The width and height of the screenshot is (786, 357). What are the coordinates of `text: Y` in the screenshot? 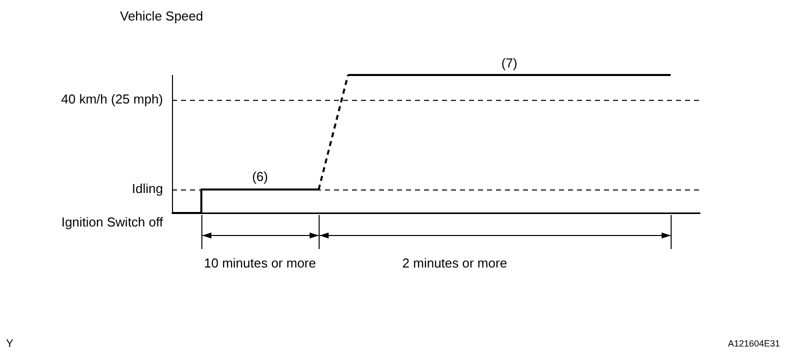 It's located at (10, 344).